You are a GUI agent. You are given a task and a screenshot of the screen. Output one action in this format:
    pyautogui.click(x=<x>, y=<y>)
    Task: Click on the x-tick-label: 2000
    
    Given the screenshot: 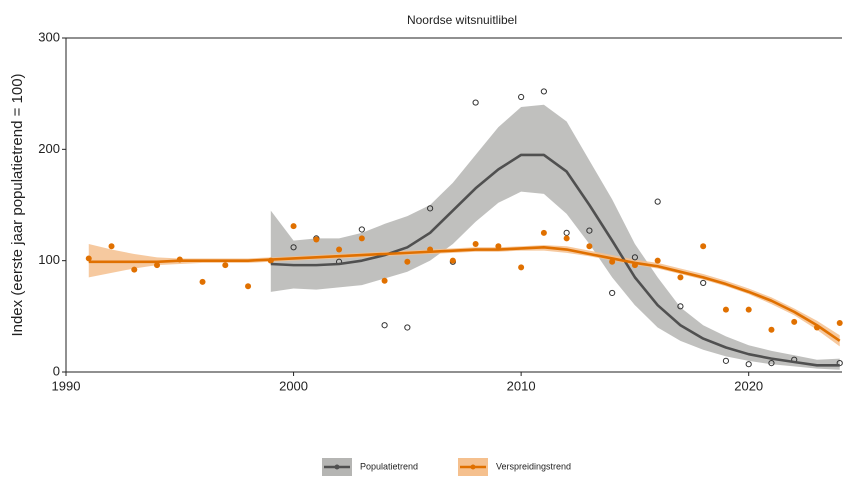 What is the action you would take?
    pyautogui.click(x=293, y=385)
    